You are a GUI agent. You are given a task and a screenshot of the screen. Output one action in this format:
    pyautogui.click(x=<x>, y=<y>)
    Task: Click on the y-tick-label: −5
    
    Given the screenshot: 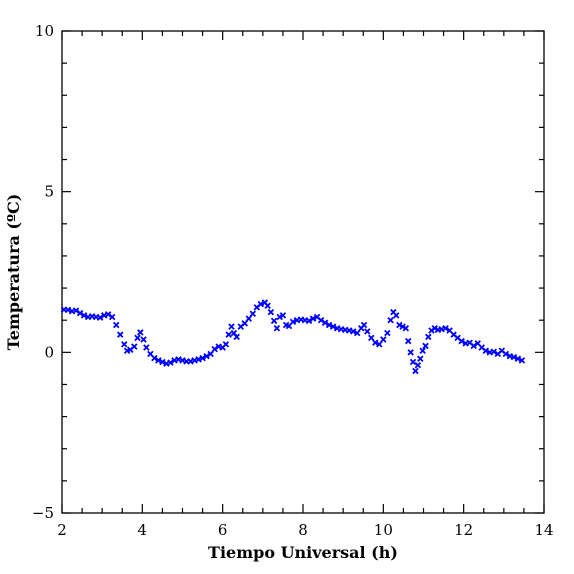 What is the action you would take?
    pyautogui.click(x=43, y=513)
    